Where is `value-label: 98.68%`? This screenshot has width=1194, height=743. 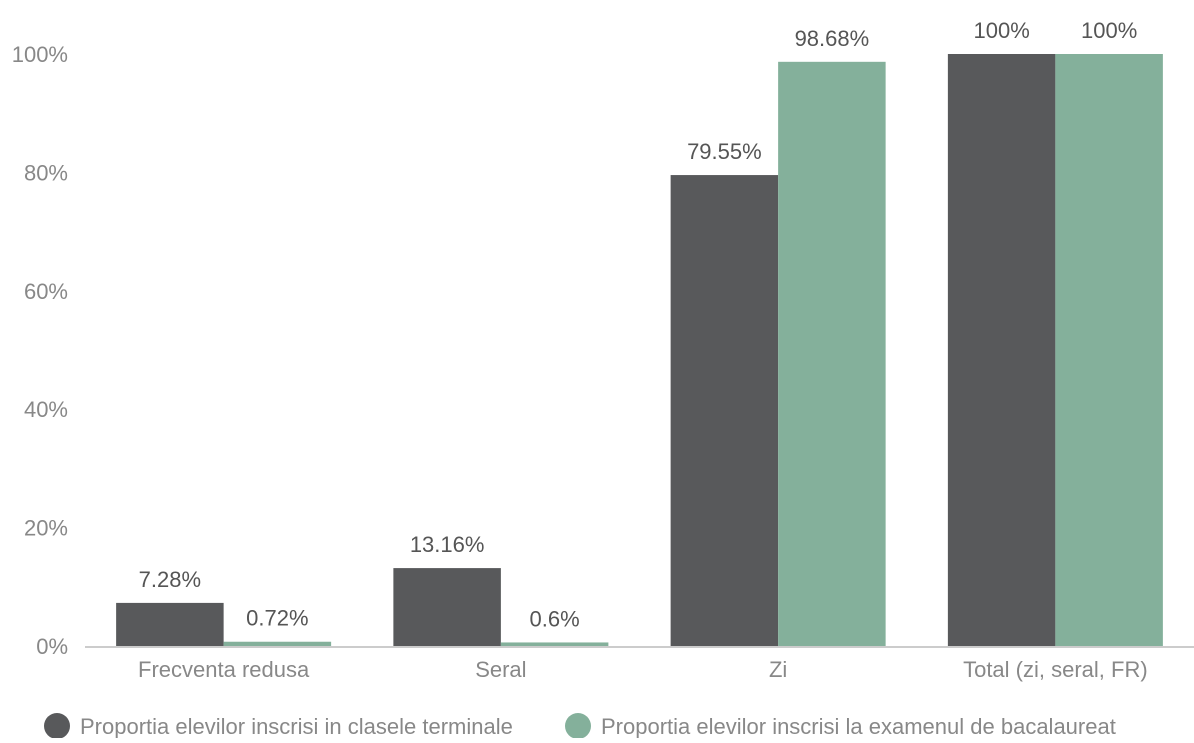 value-label: 98.68% is located at coordinates (832, 38).